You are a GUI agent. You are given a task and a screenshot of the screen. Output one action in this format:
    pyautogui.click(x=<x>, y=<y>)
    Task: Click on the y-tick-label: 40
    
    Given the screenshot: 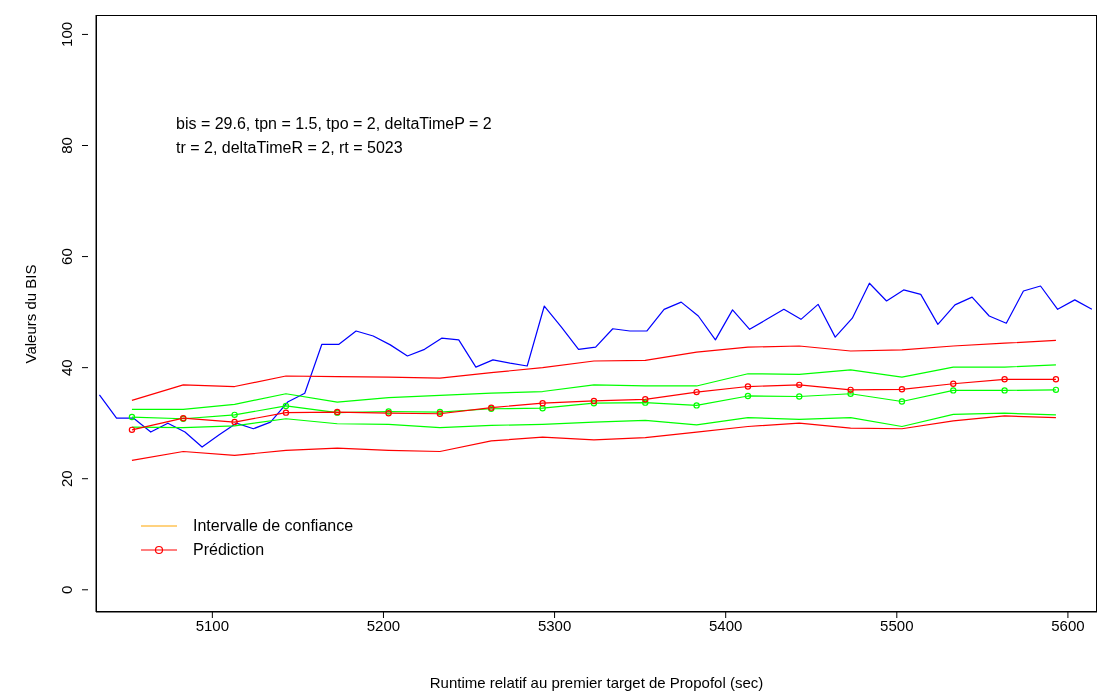 What is the action you would take?
    pyautogui.click(x=66, y=367)
    